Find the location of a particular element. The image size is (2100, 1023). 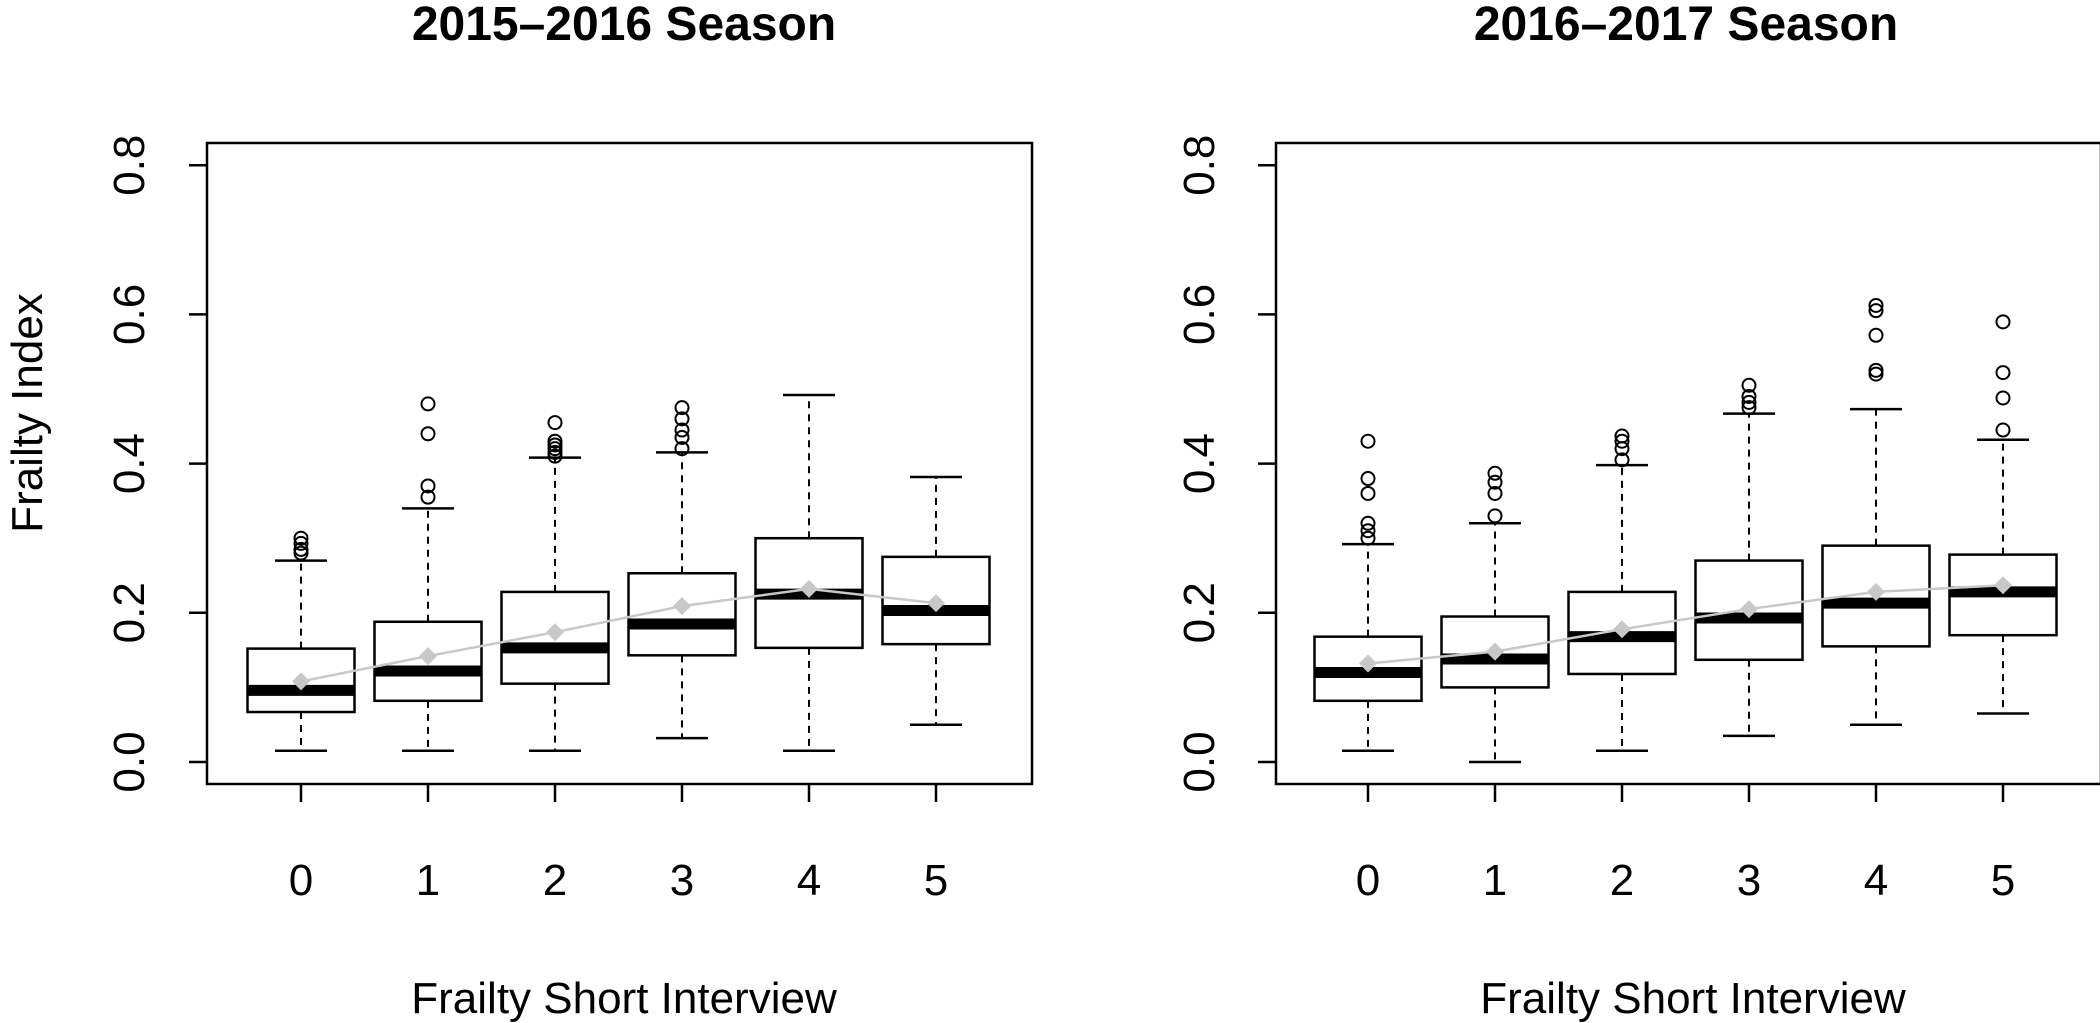

y-axis-label: Frailty Index is located at coordinates (27, 413).